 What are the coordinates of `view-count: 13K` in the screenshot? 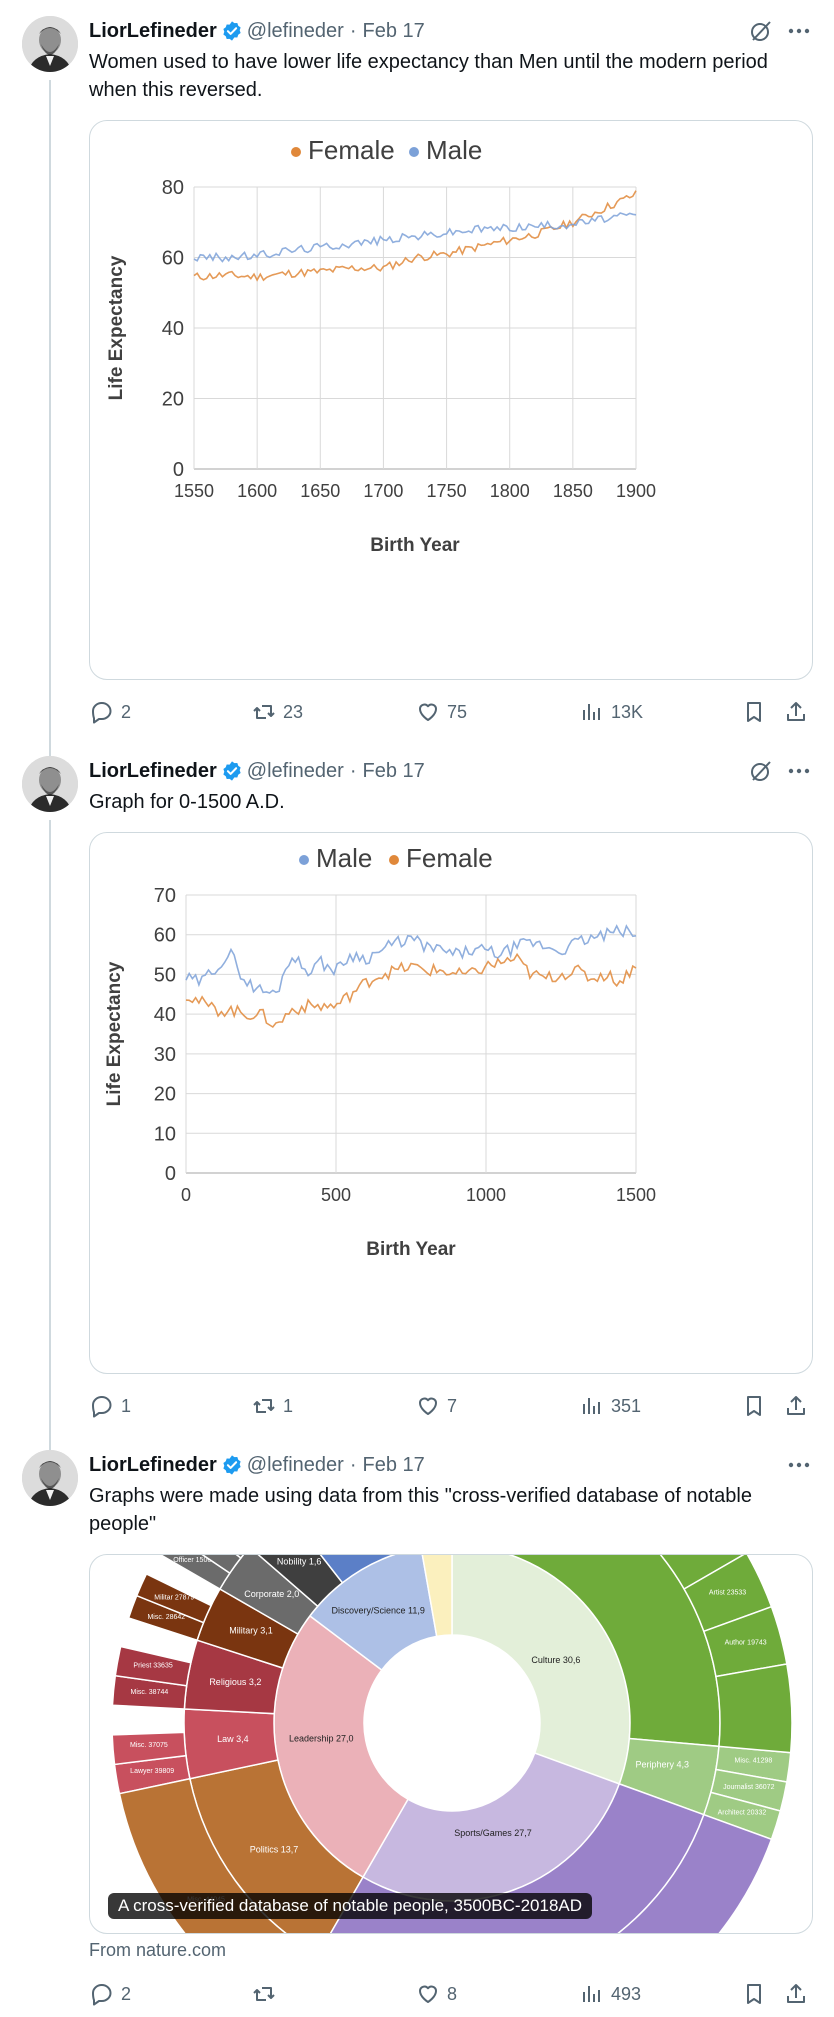 It's located at (627, 711).